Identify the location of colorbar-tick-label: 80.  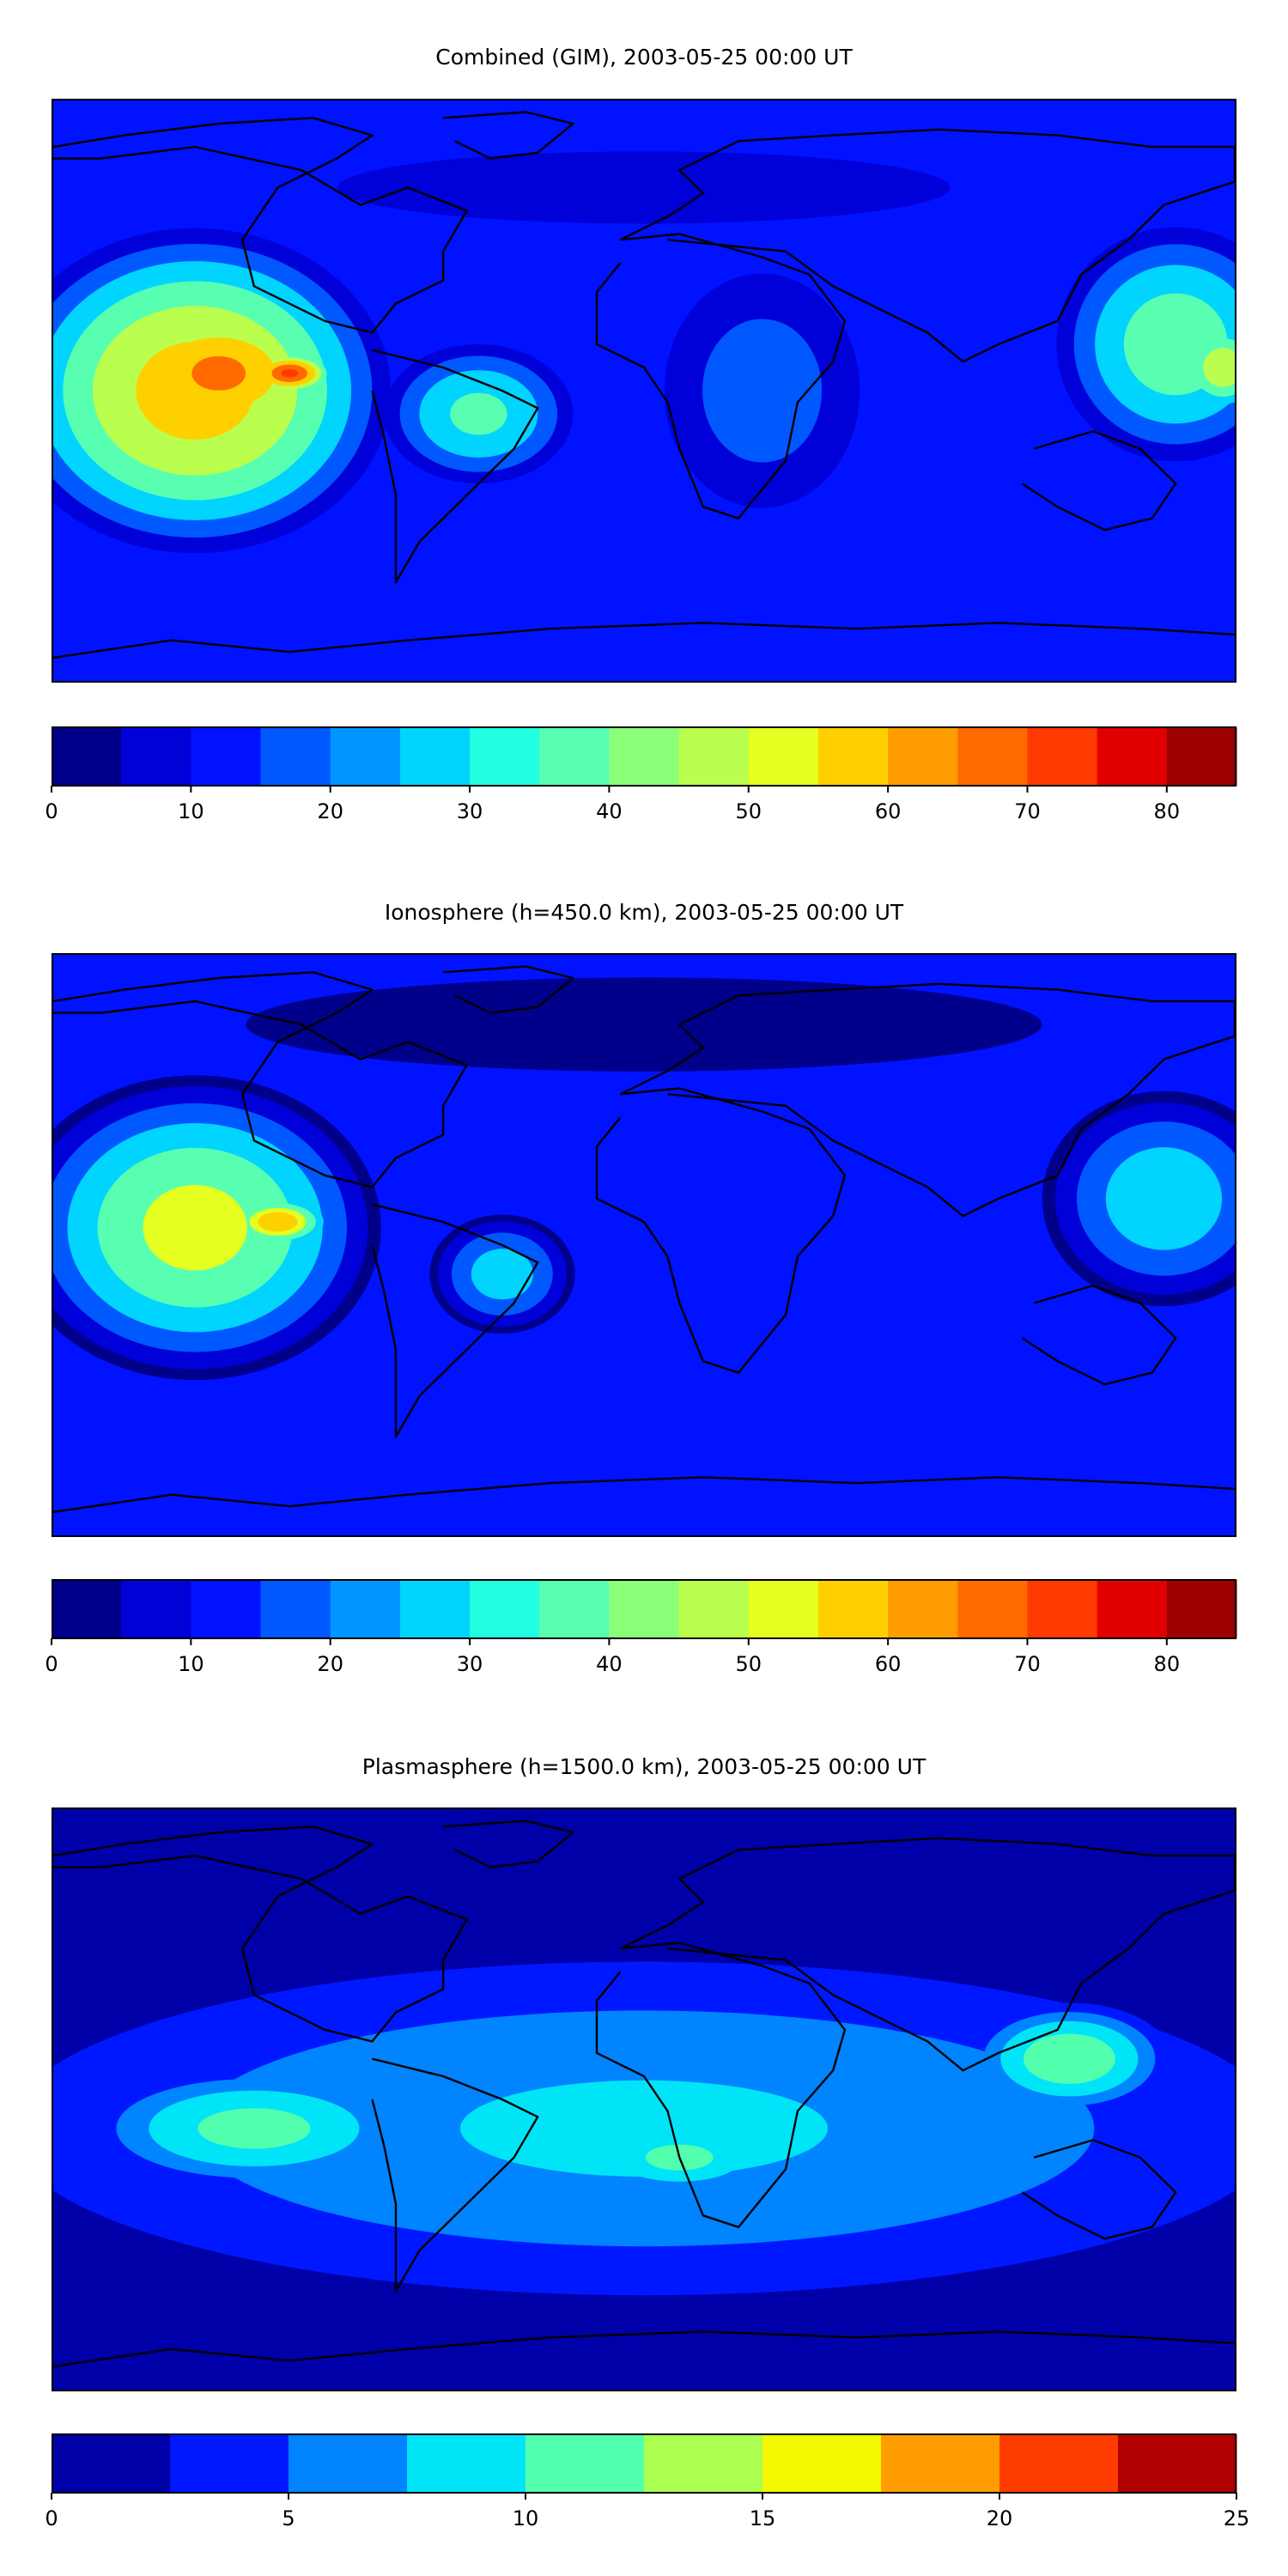
(1167, 811).